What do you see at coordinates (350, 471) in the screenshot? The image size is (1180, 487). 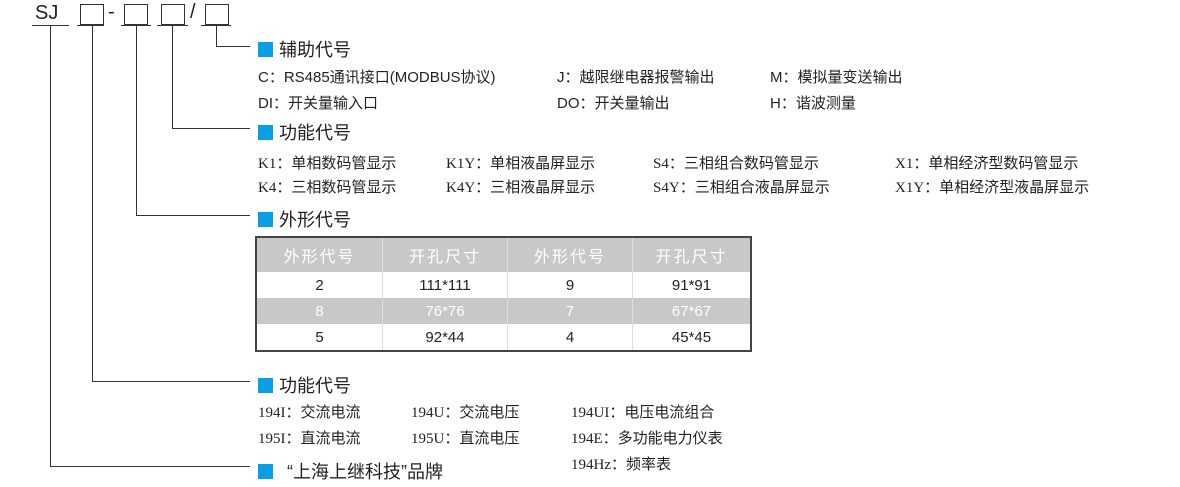 I see `brand-heading: “上海上继科技”品牌` at bounding box center [350, 471].